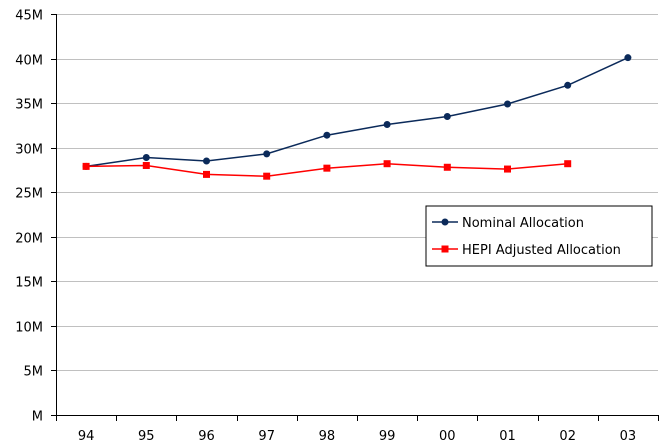  I want to click on x-tick-label: 03, so click(628, 436).